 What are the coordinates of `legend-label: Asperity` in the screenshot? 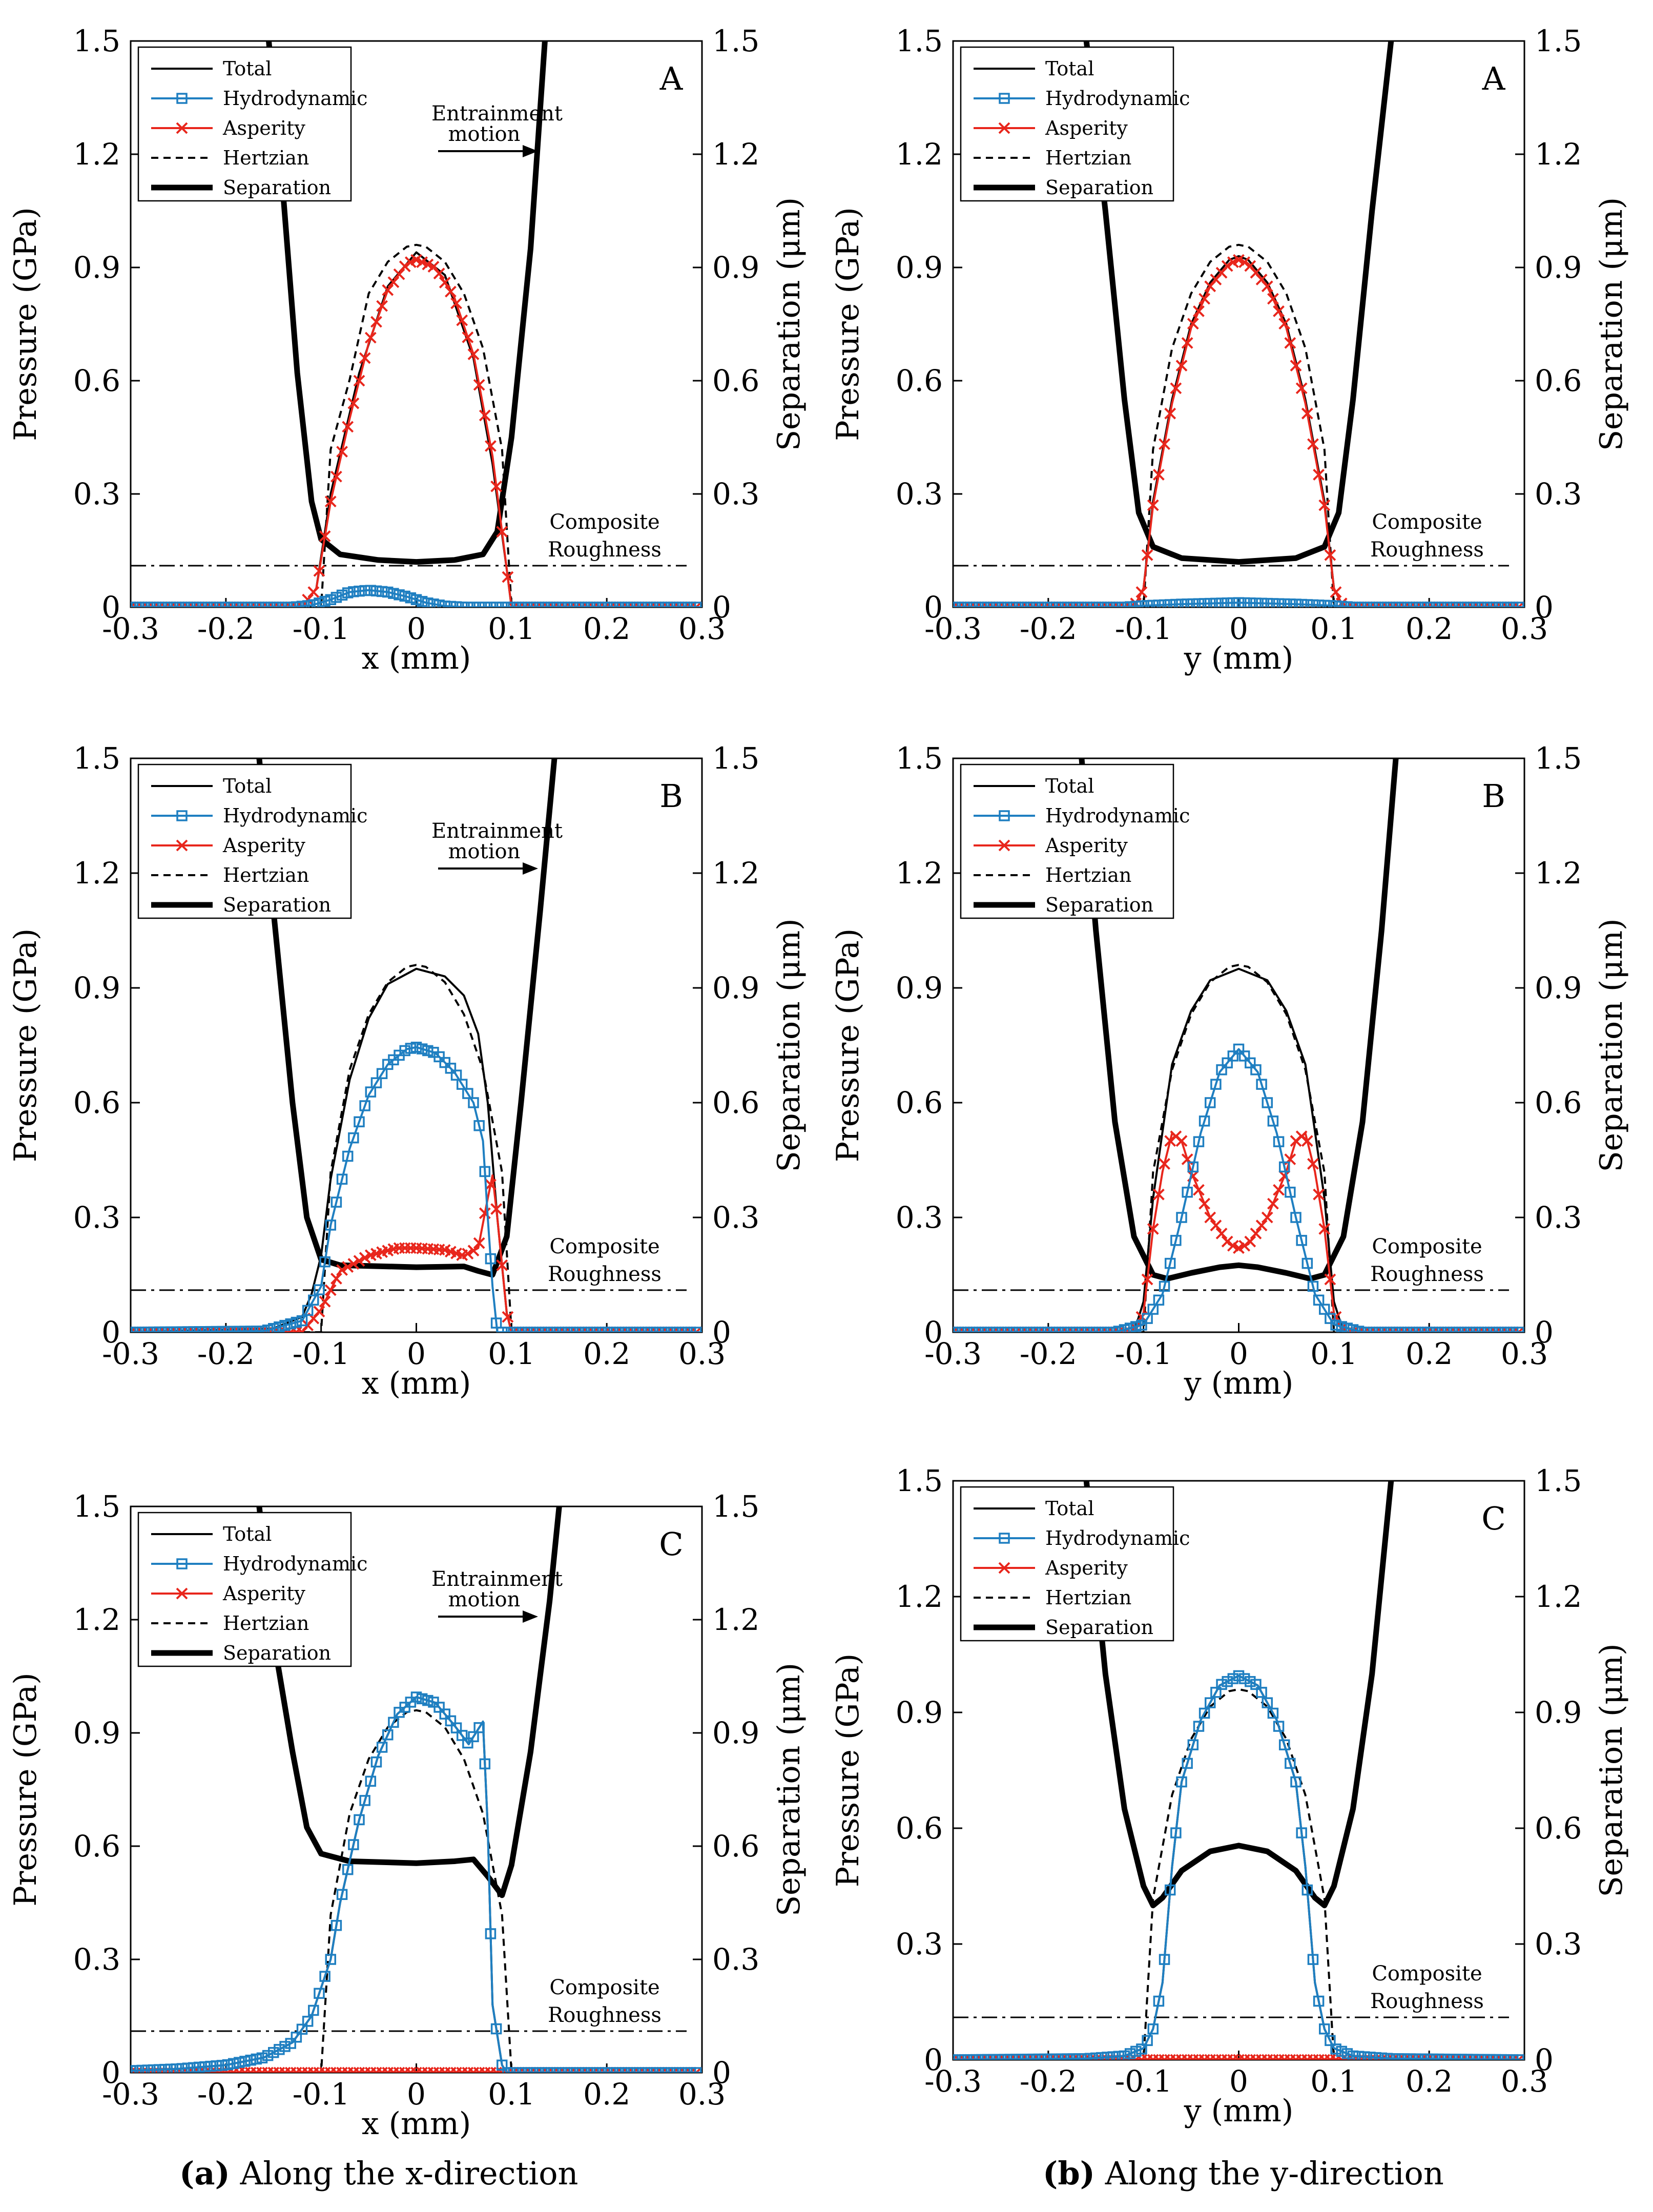 It's located at (263, 845).